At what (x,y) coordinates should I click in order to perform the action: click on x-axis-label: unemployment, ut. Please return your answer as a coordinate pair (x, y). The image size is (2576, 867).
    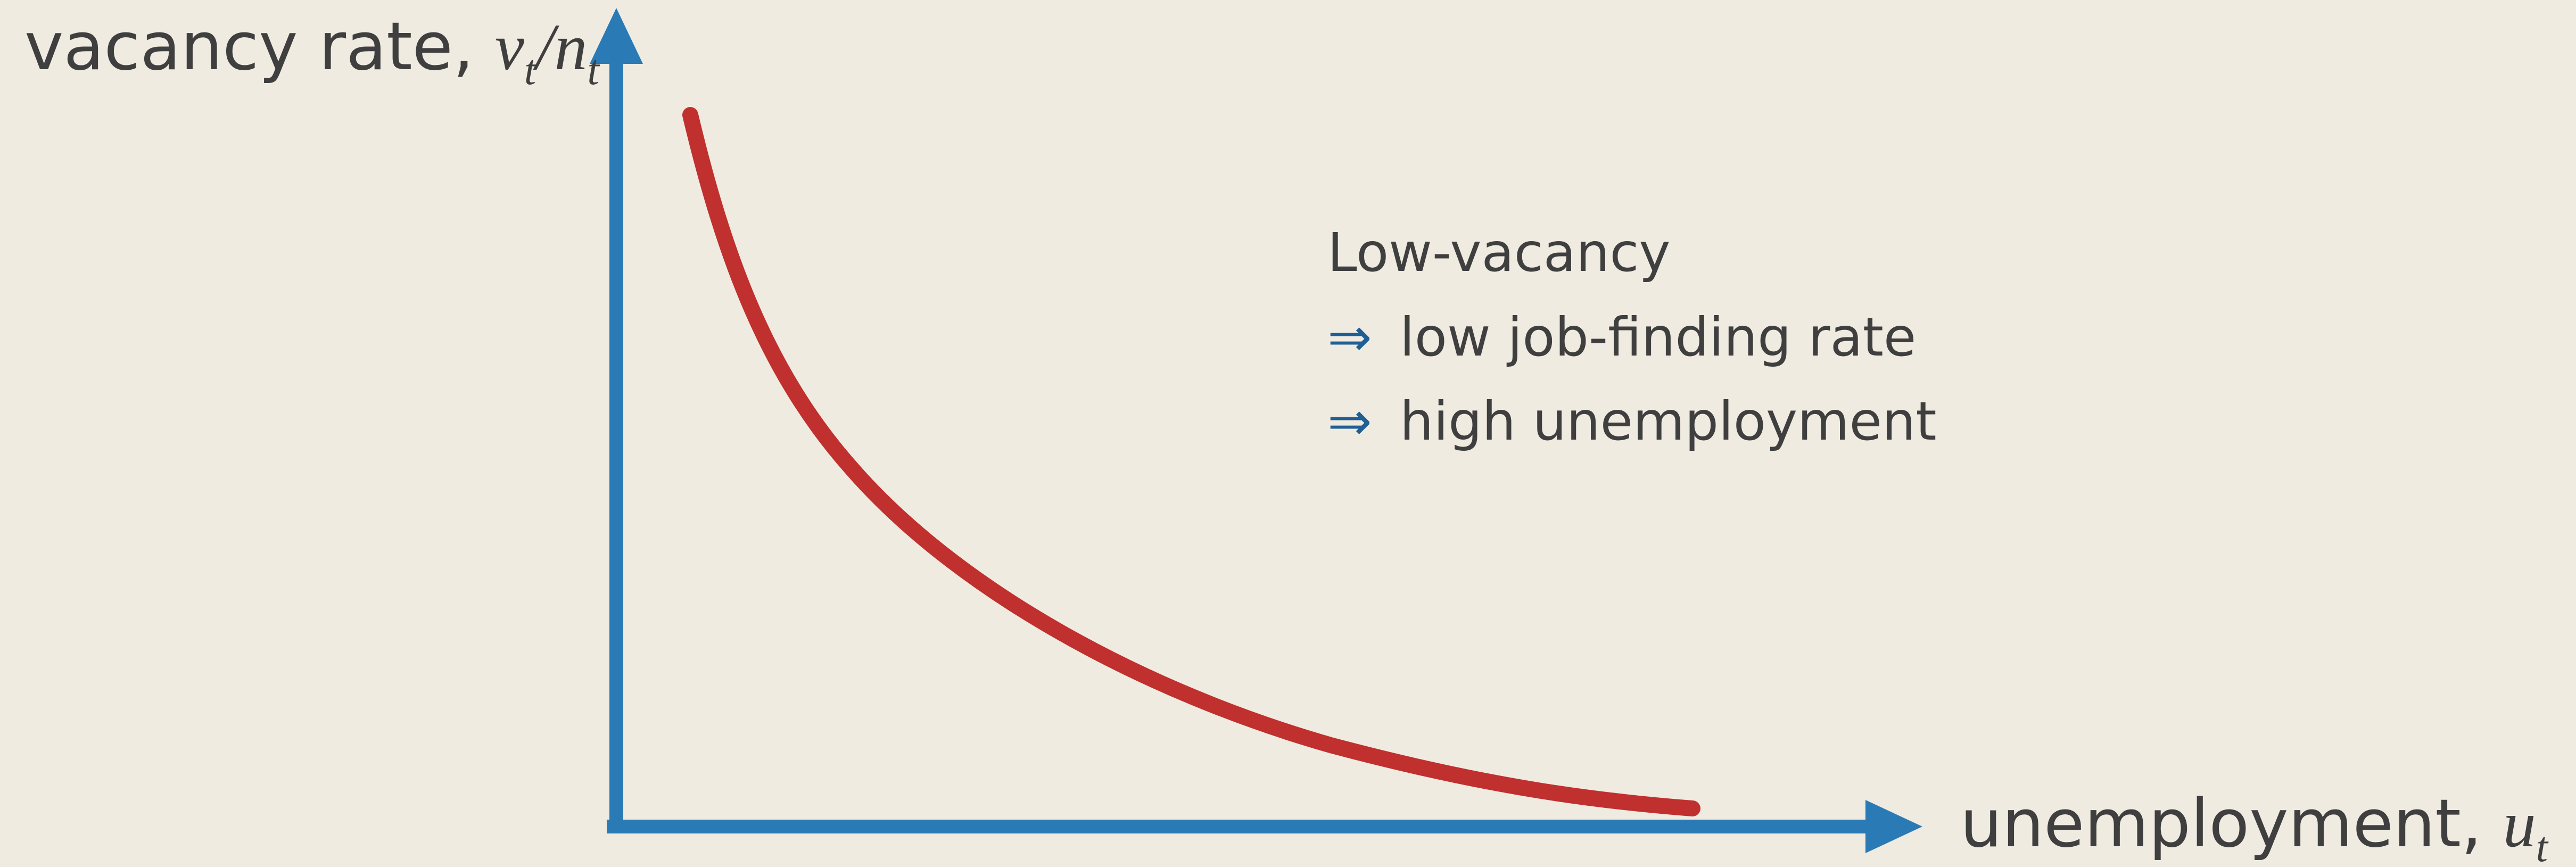
    Looking at the image, I should click on (2254, 826).